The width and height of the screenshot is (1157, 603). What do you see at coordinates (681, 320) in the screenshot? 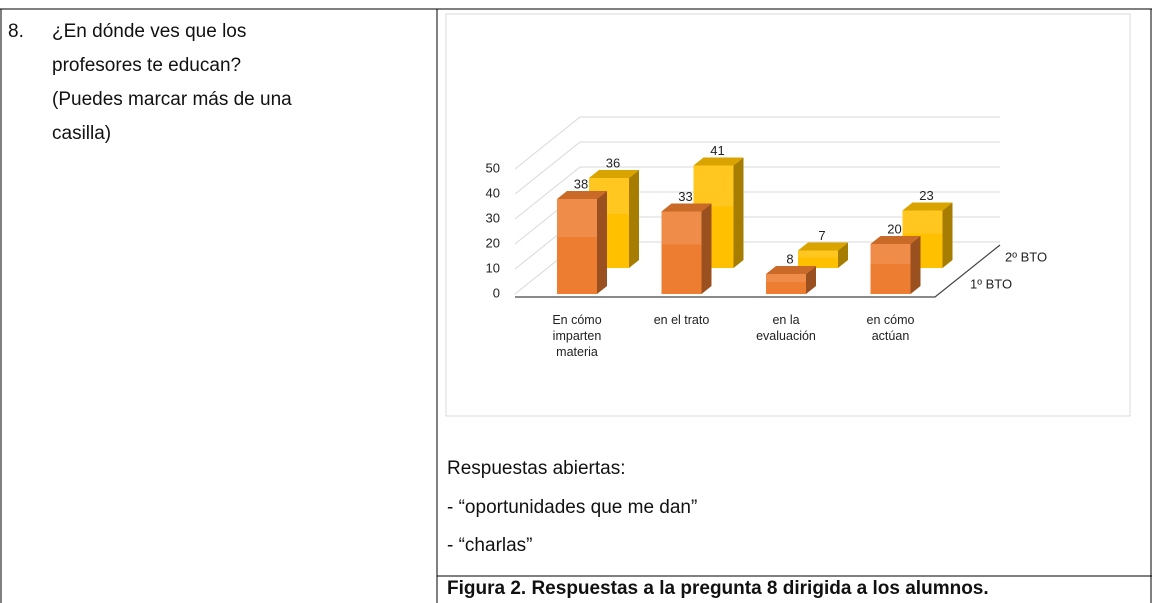
I see `x-tick-label: en el trato` at bounding box center [681, 320].